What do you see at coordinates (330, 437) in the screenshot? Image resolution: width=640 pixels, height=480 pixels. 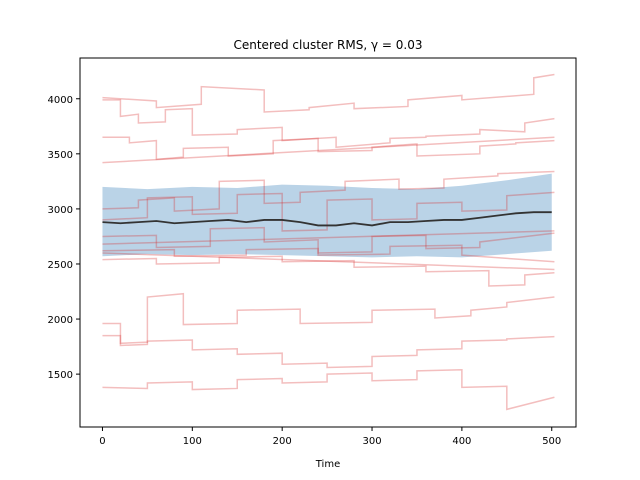 I see `x-axis: 0 100 200 300 400 500` at bounding box center [330, 437].